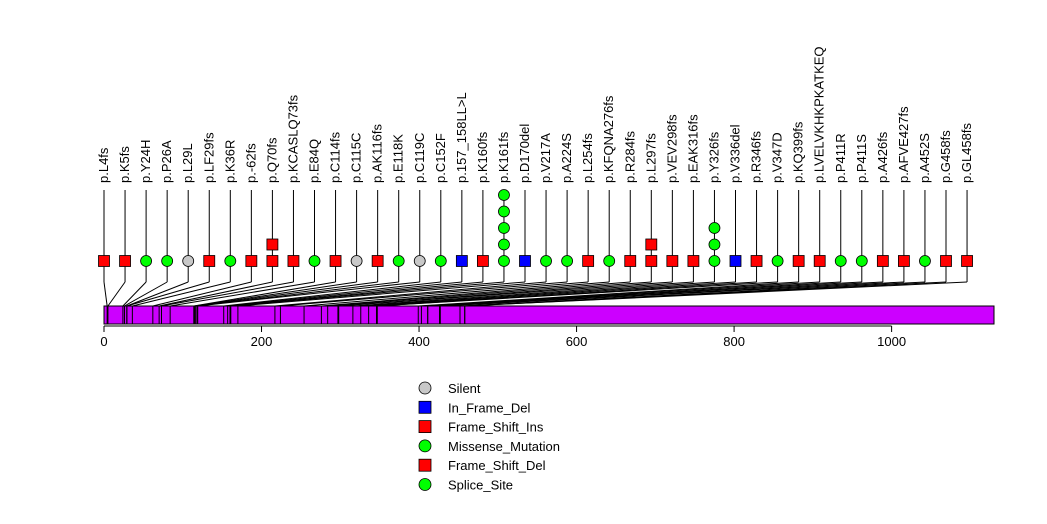 This screenshot has height=524, width=1047. Describe the element at coordinates (145, 161) in the screenshot. I see `mutation-label: p.Y24H` at that location.